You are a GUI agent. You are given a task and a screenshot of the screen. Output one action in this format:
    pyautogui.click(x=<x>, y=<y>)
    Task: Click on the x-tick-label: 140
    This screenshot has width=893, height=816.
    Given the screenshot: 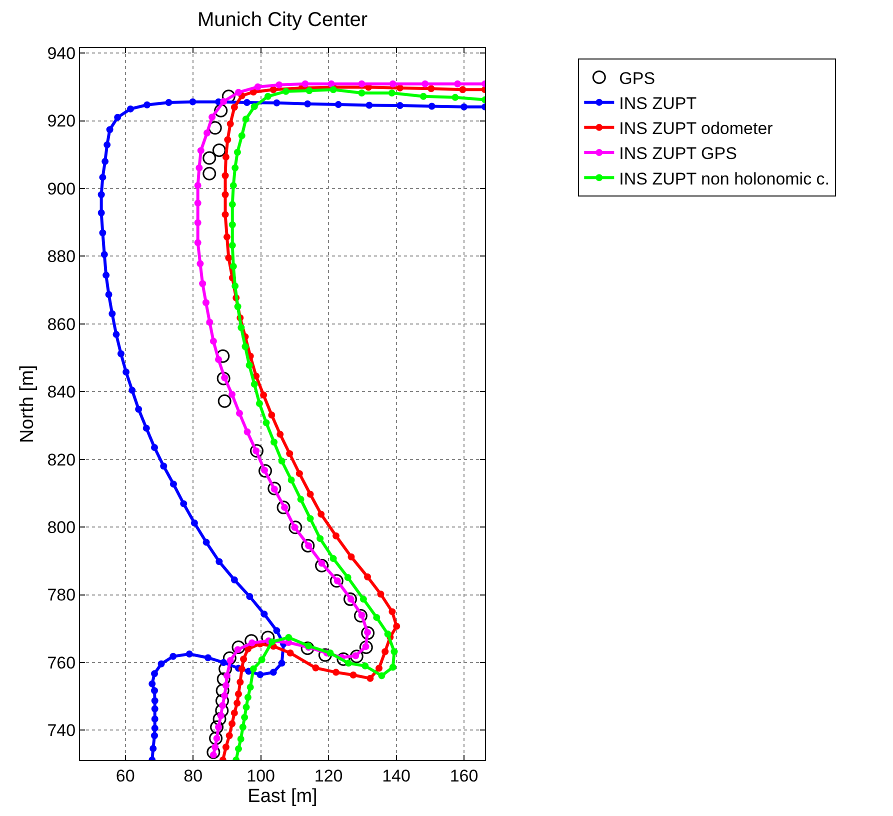 What is the action you would take?
    pyautogui.click(x=396, y=776)
    